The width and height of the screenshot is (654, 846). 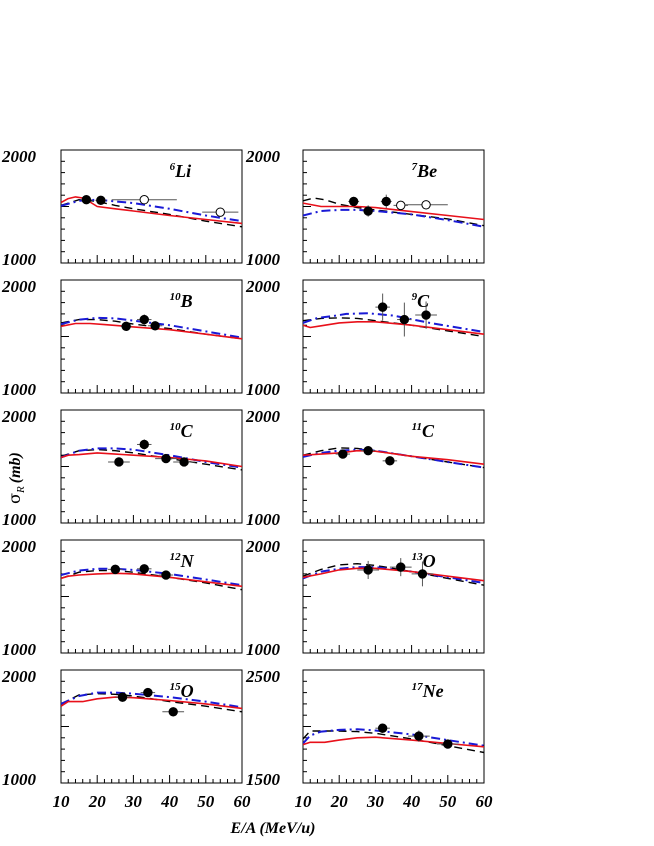 I want to click on panel-7be: 1000 2000 7Be, so click(x=365, y=208).